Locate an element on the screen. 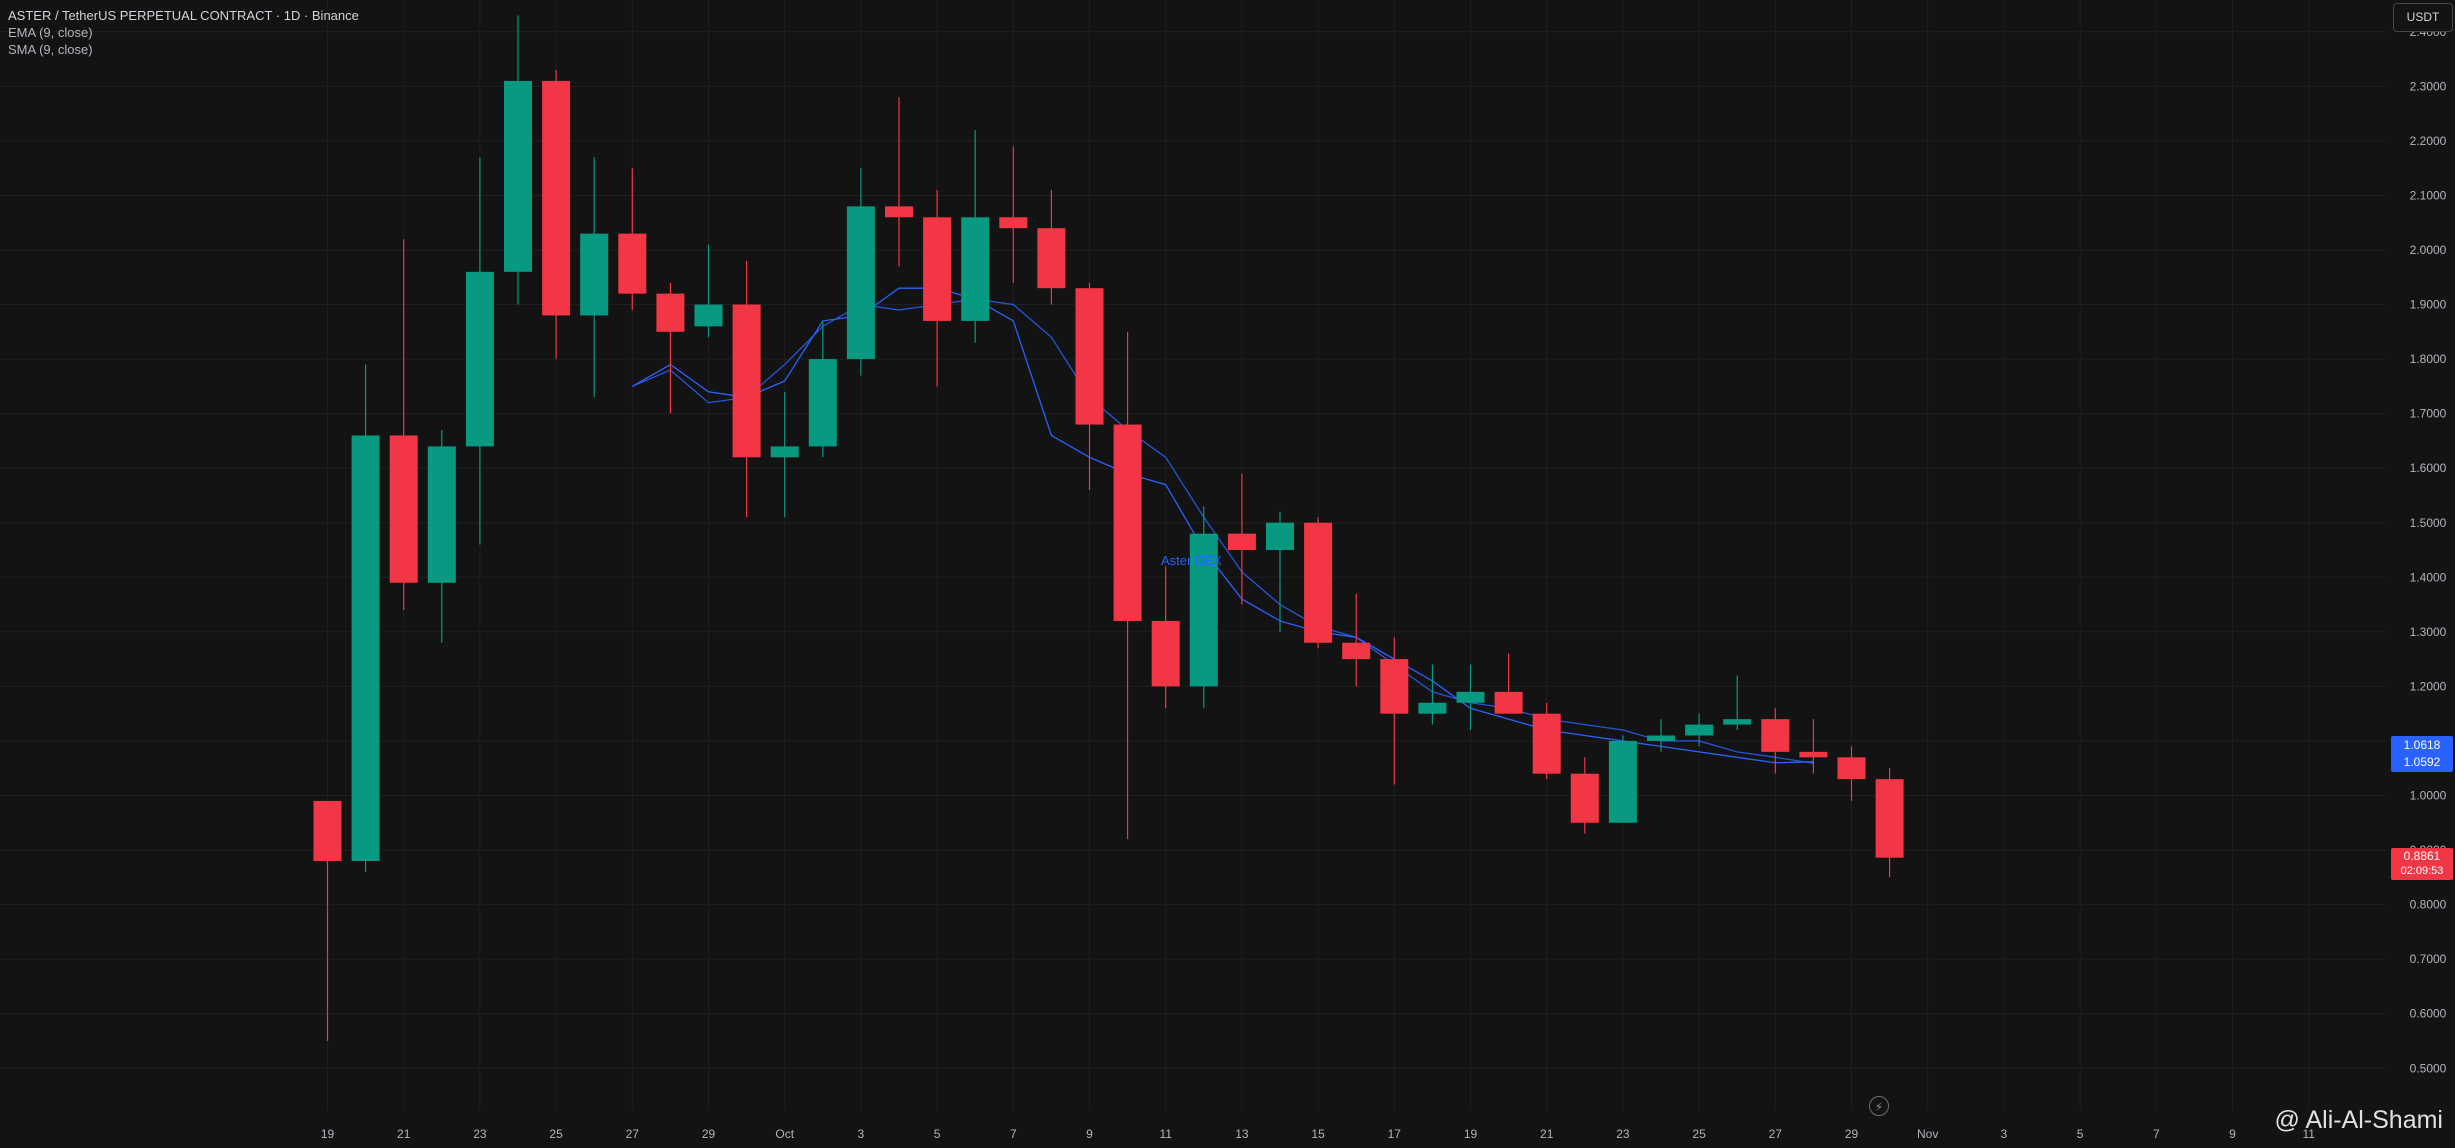 The width and height of the screenshot is (2455, 1148). last-price-value: 0.8861 is located at coordinates (2422, 856).